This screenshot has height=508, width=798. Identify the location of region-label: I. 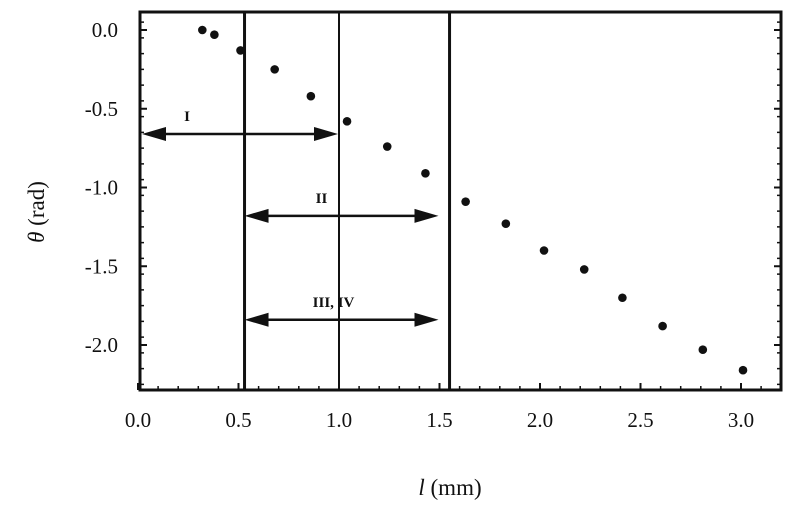
(187, 117).